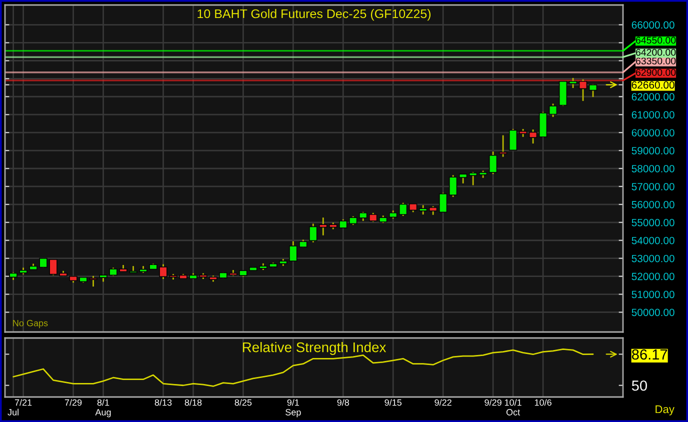 This screenshot has width=688, height=422. I want to click on legend-label: 63350.00, so click(656, 61).